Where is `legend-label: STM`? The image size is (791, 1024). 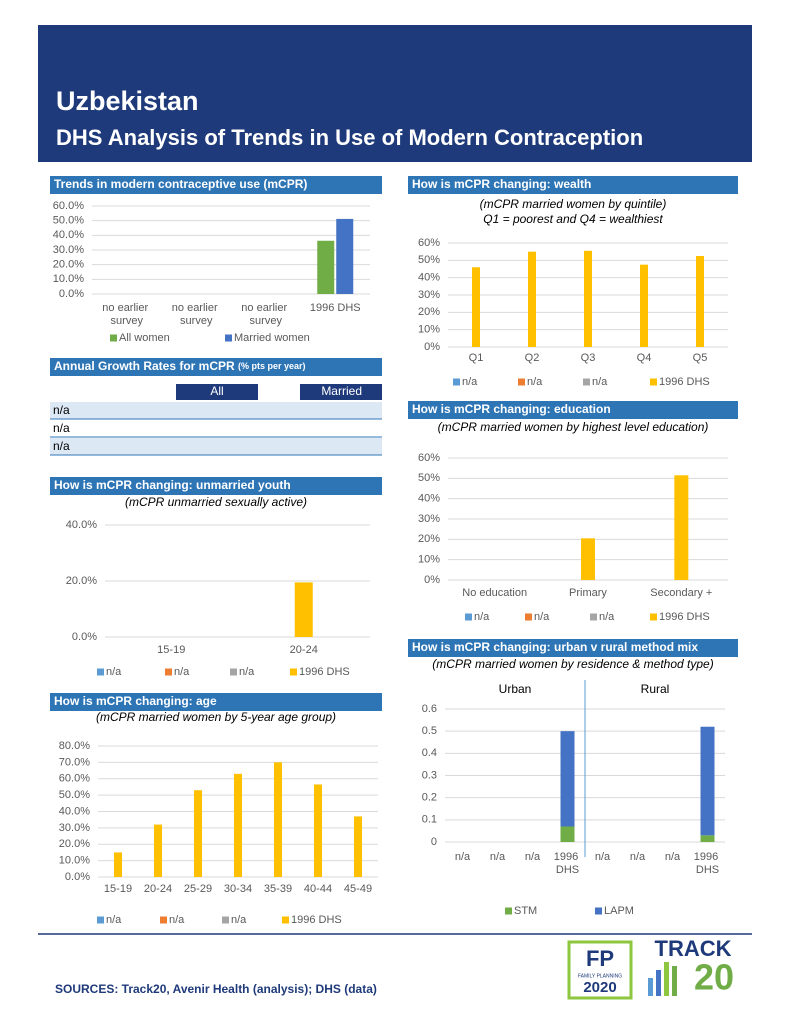
legend-label: STM is located at coordinates (525, 911).